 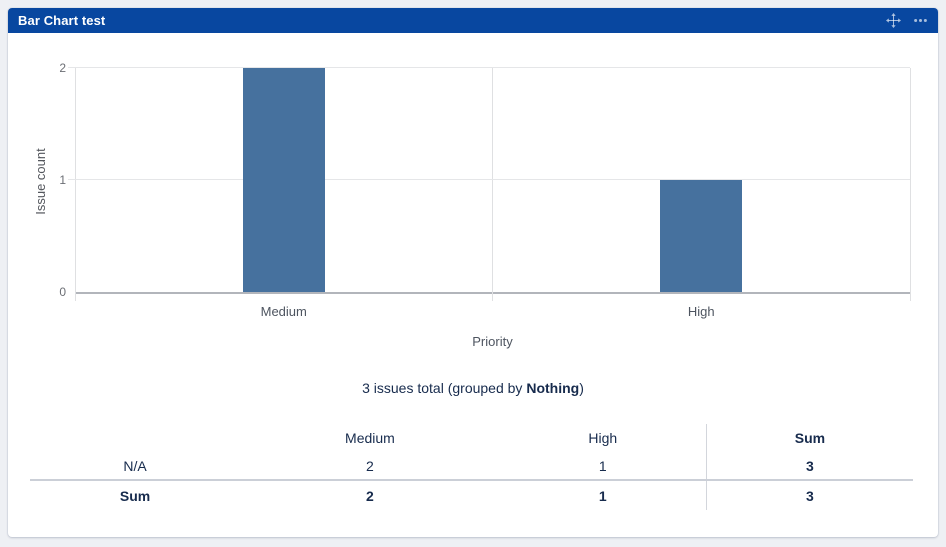 I want to click on column-header-blank, so click(x=135, y=438).